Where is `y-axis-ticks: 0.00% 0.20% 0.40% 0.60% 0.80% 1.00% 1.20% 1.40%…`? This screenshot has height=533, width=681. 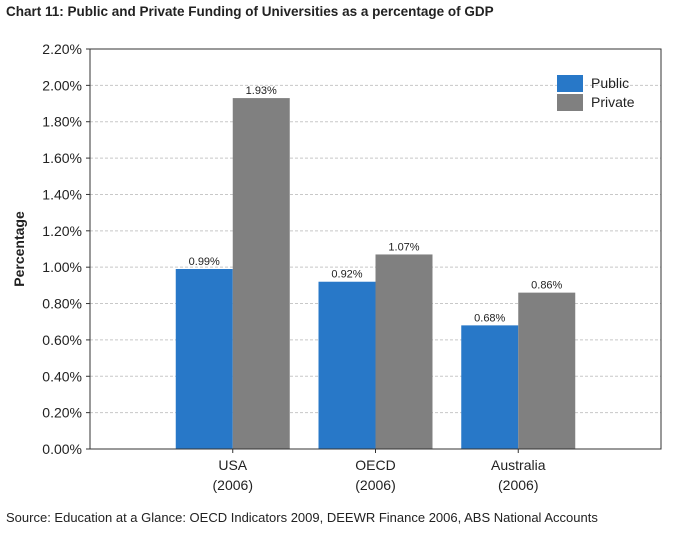
y-axis-ticks: 0.00% 0.20% 0.40% 0.60% 0.80% 1.00% 1.20% 1.40%… is located at coordinates (66, 249).